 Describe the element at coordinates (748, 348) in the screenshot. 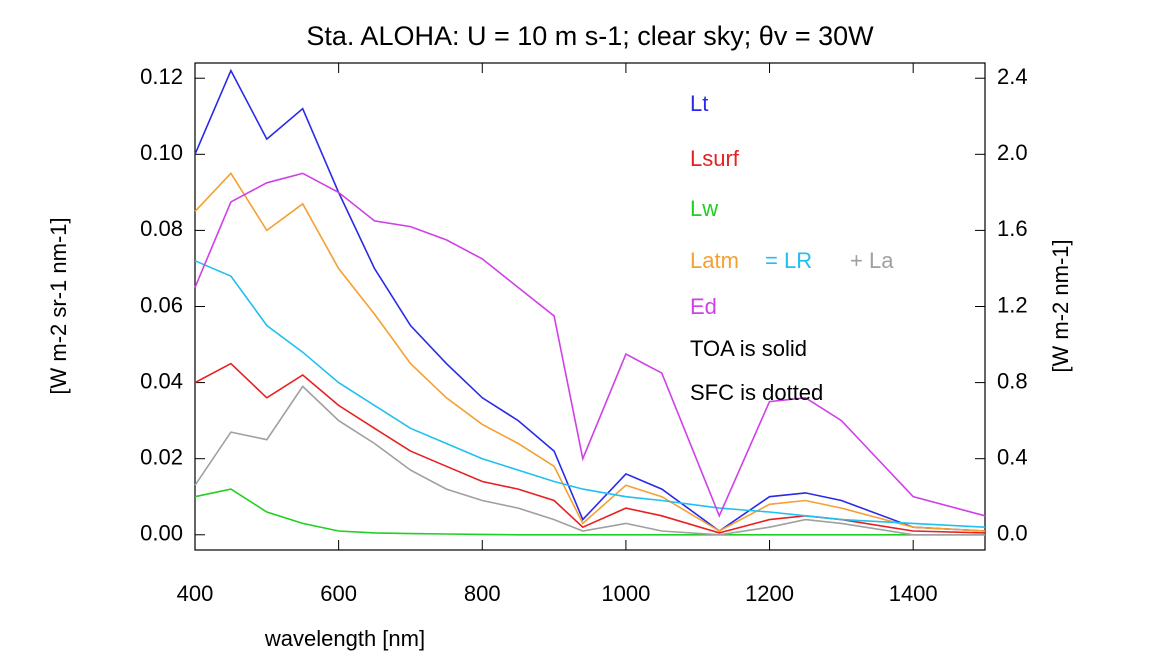

I see `annotation: TOA is solid` at that location.